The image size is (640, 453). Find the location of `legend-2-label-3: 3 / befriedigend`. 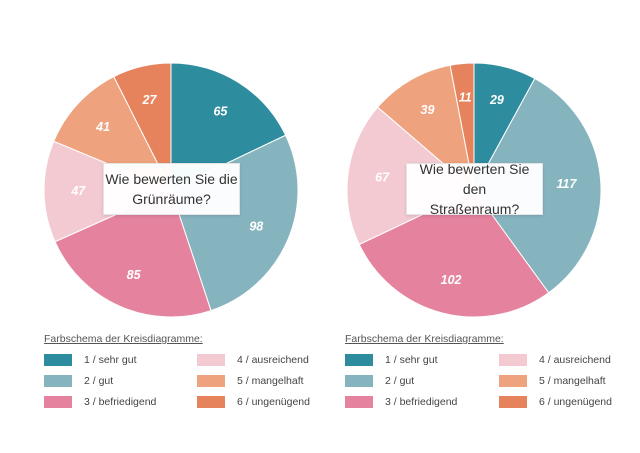

legend-2-label-3: 3 / befriedigend is located at coordinates (421, 402).